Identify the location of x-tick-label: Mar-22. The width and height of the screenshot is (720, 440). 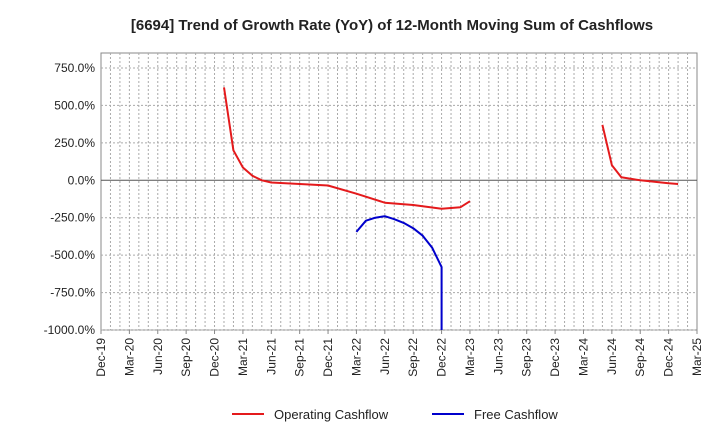
(356, 357).